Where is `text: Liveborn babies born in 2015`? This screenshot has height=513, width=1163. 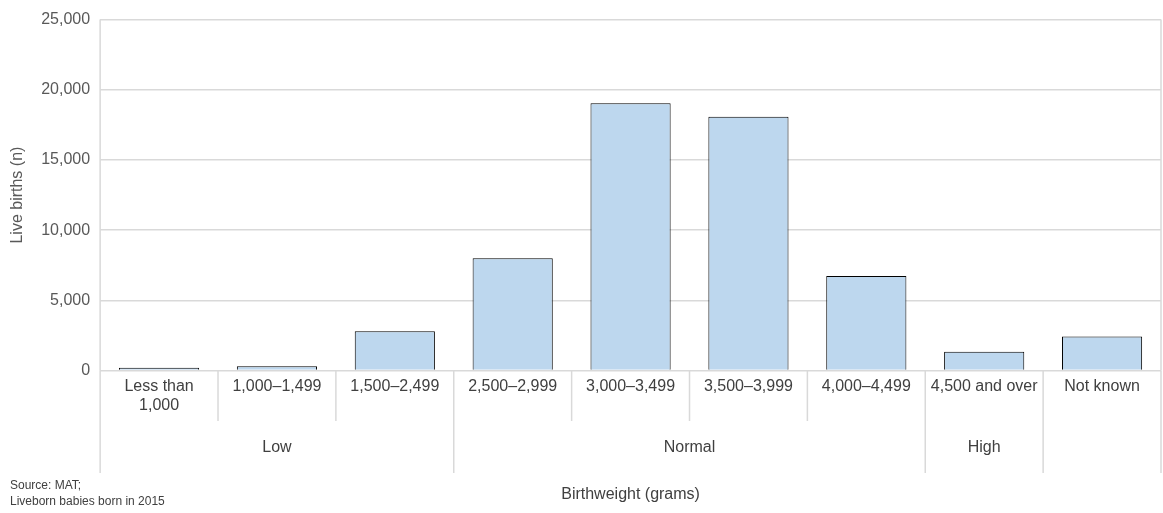
text: Liveborn babies born in 2015 is located at coordinates (88, 501).